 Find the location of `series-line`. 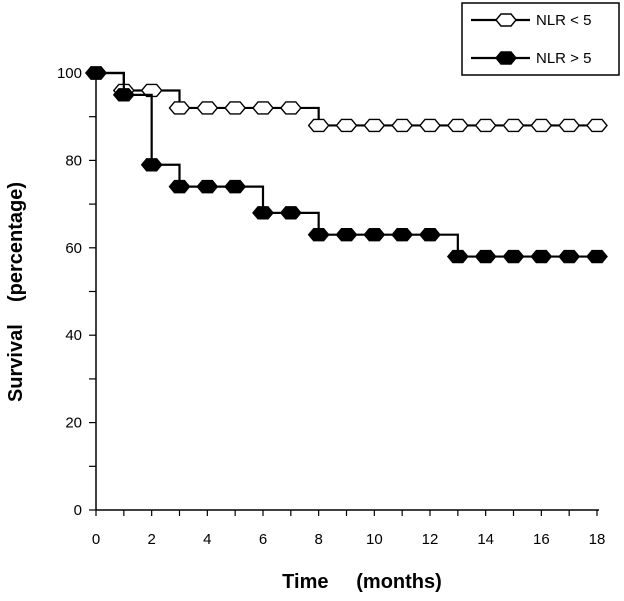

series-line is located at coordinates (346, 99).